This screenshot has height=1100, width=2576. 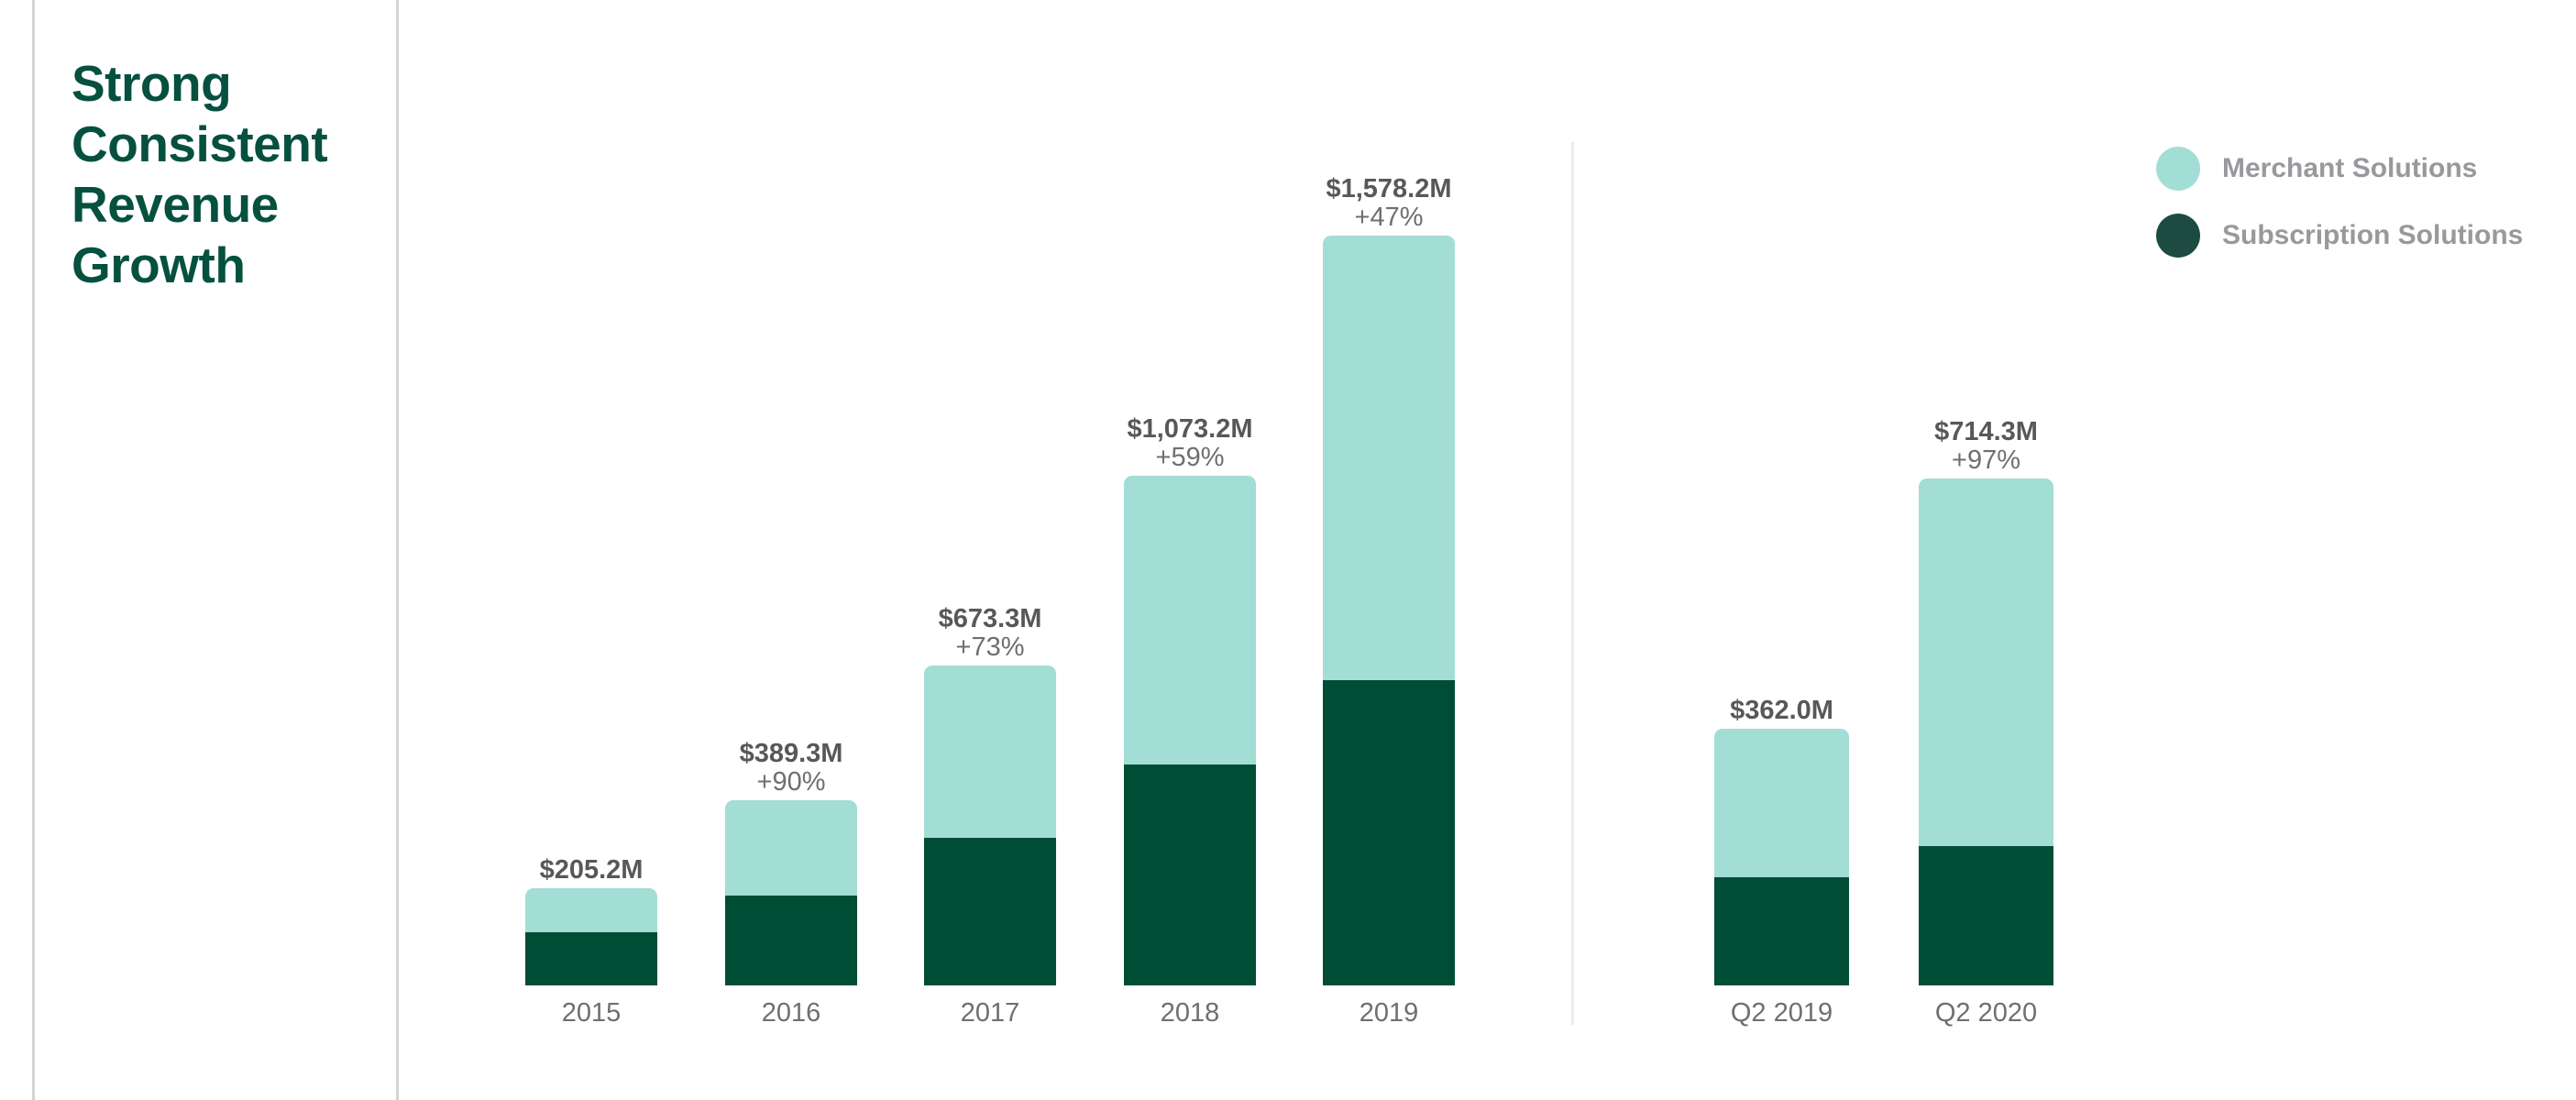 What do you see at coordinates (1389, 189) in the screenshot?
I see `bar-total-label: $1,578.2M` at bounding box center [1389, 189].